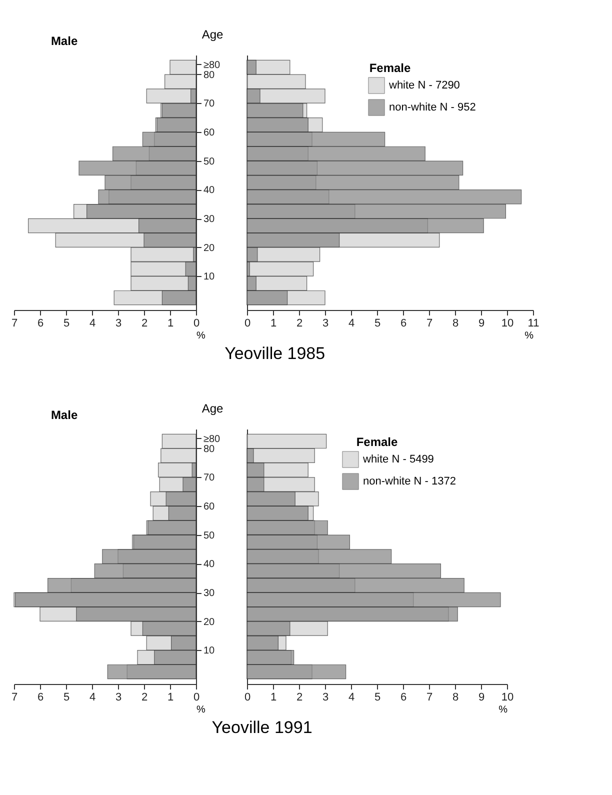 The image size is (612, 795). Describe the element at coordinates (275, 353) in the screenshot. I see `text: Yeoville 1985` at that location.